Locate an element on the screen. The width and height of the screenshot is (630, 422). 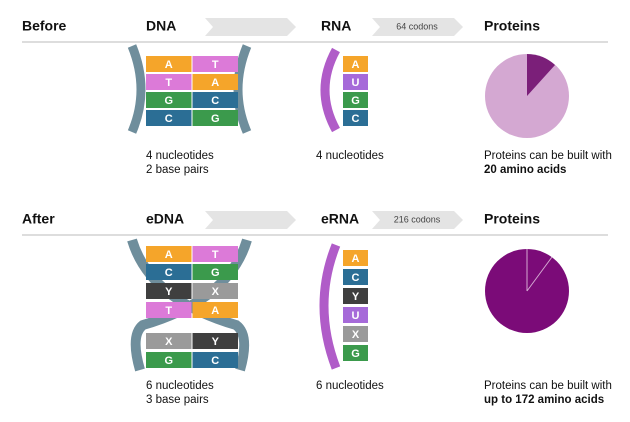
rna-title: eRNA is located at coordinates (340, 219).